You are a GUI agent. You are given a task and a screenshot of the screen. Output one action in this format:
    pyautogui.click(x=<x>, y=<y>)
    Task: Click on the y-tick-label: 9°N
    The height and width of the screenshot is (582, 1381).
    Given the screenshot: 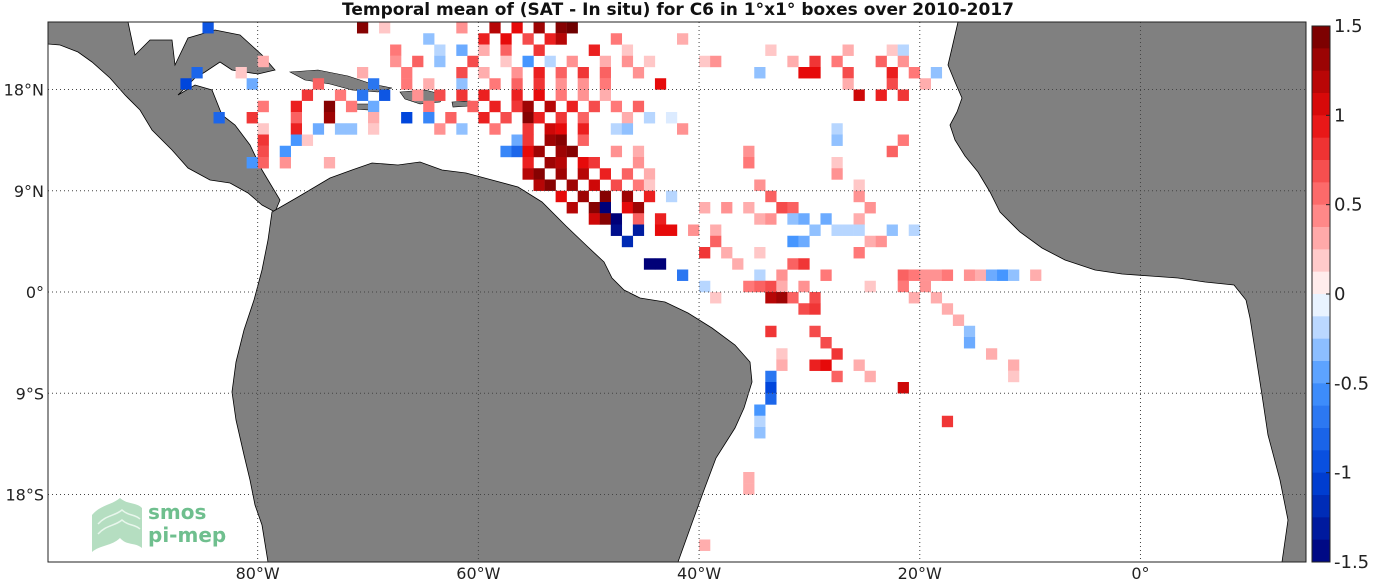 What is the action you would take?
    pyautogui.click(x=29, y=191)
    